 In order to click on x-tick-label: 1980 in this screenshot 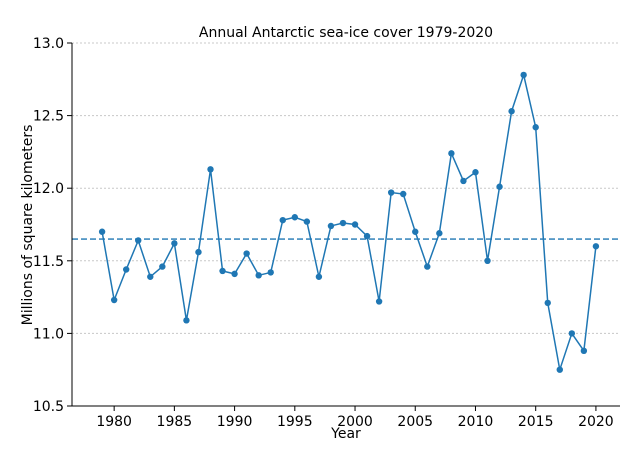, I will do `click(114, 422)`.